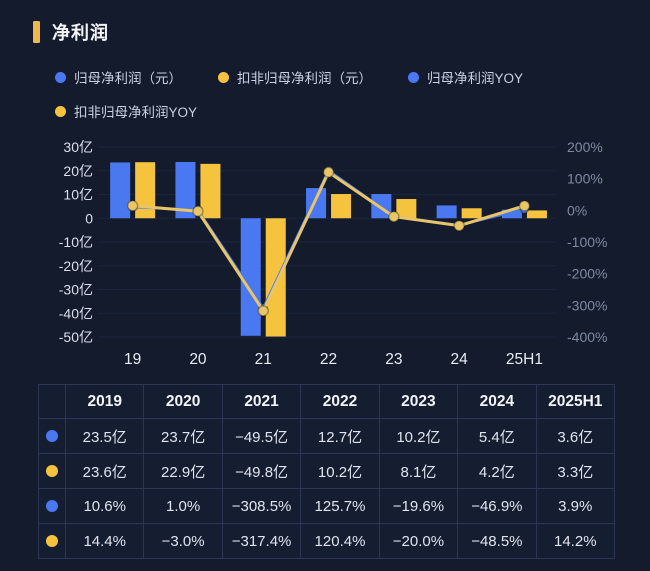 Image resolution: width=650 pixels, height=571 pixels. Describe the element at coordinates (262, 471) in the screenshot. I see `table-value-cell: −49.8亿` at that location.